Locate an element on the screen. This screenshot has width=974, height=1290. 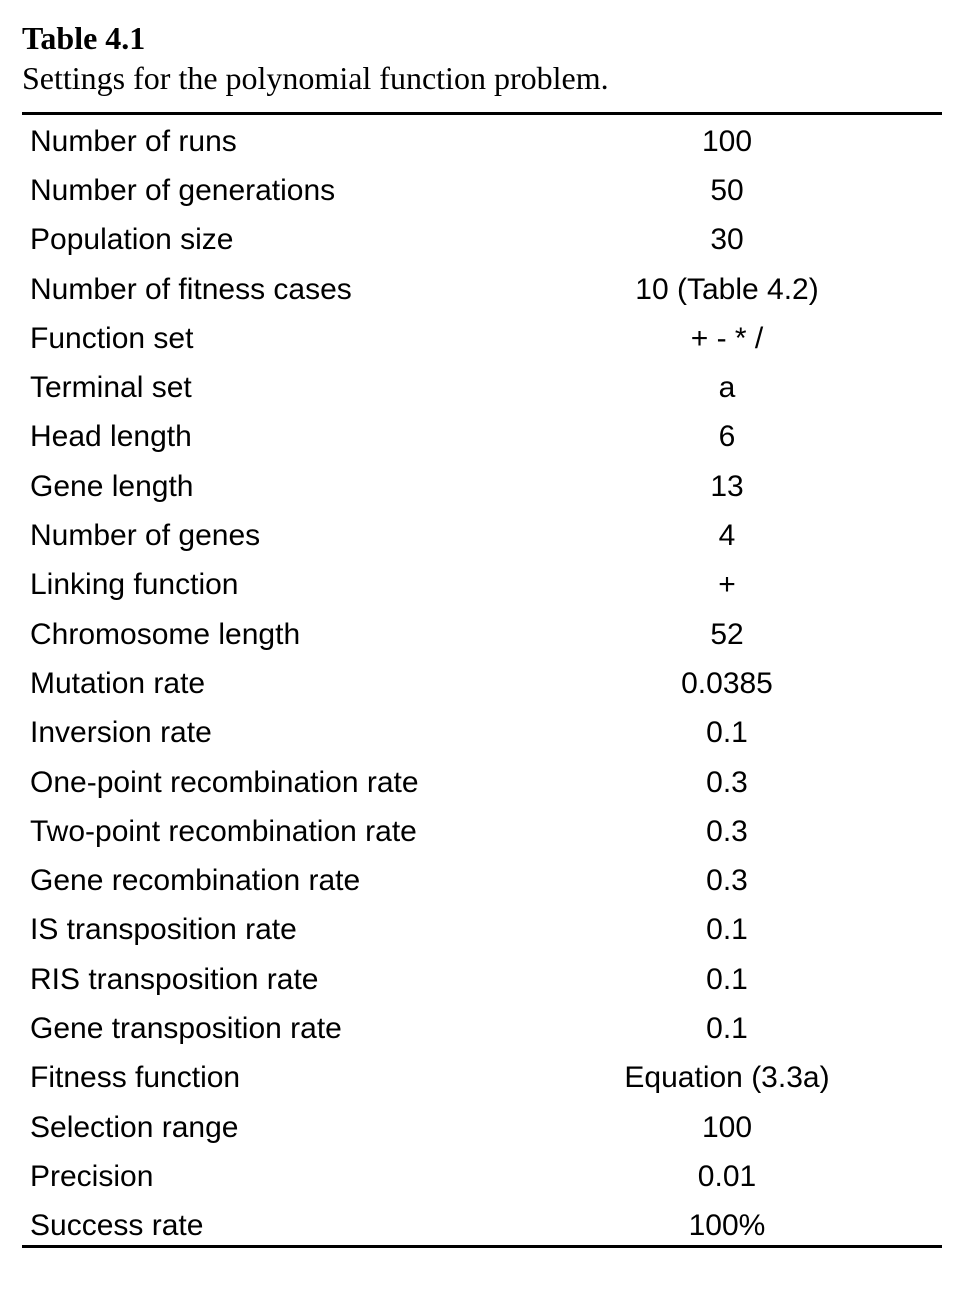
parameter-cell: Gene transposition rate is located at coordinates (186, 1028).